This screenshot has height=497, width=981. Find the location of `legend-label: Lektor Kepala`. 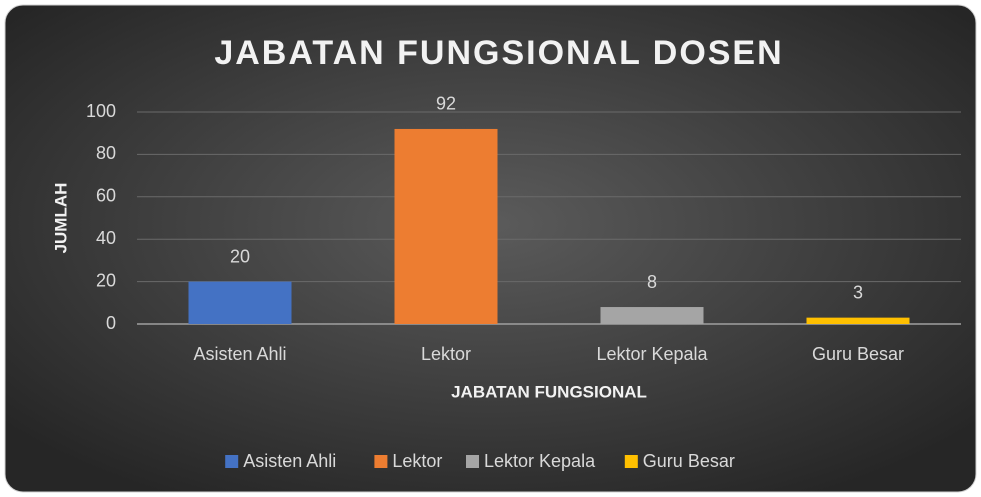

legend-label: Lektor Kepala is located at coordinates (540, 461).